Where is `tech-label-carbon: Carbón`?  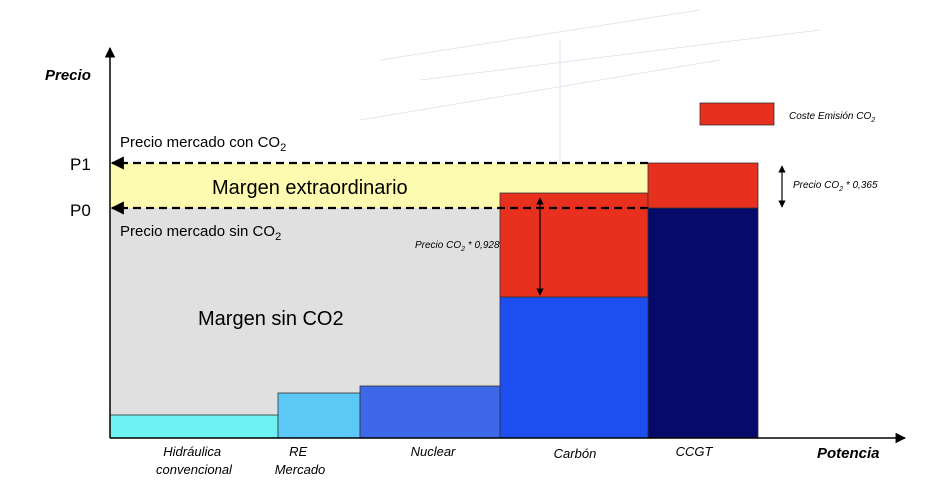 tech-label-carbon: Carbón is located at coordinates (575, 453).